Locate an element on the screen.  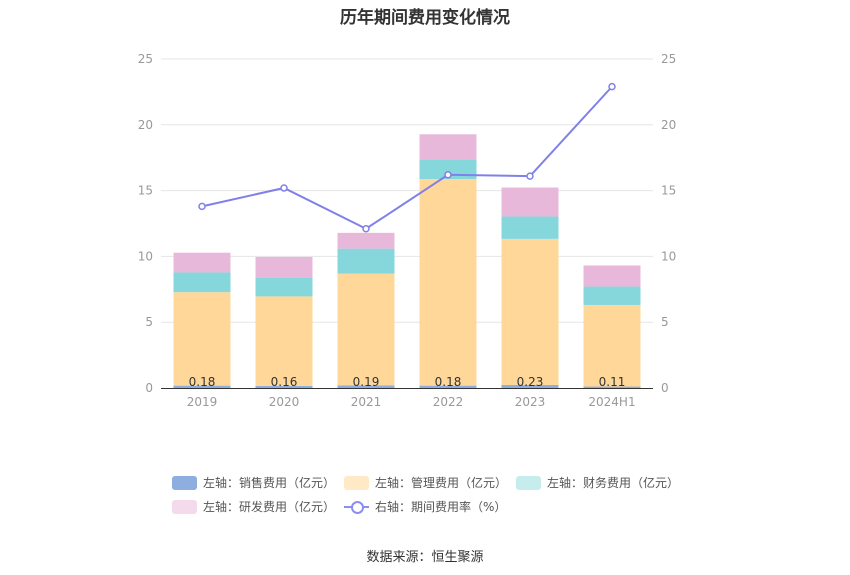
legend-swatch-rnd is located at coordinates (184, 506).